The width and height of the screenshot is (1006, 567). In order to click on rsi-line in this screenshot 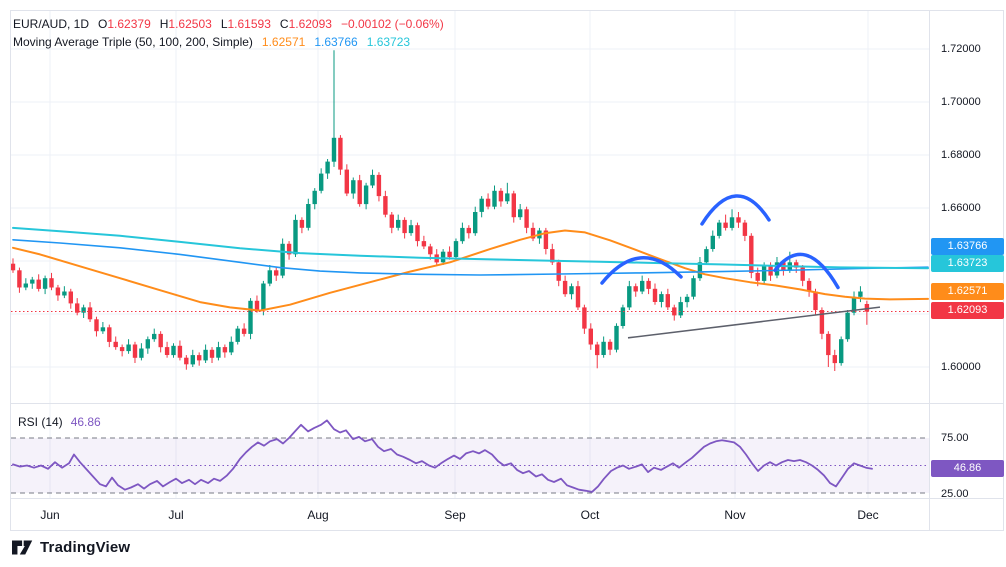, I will do `click(442, 456)`.